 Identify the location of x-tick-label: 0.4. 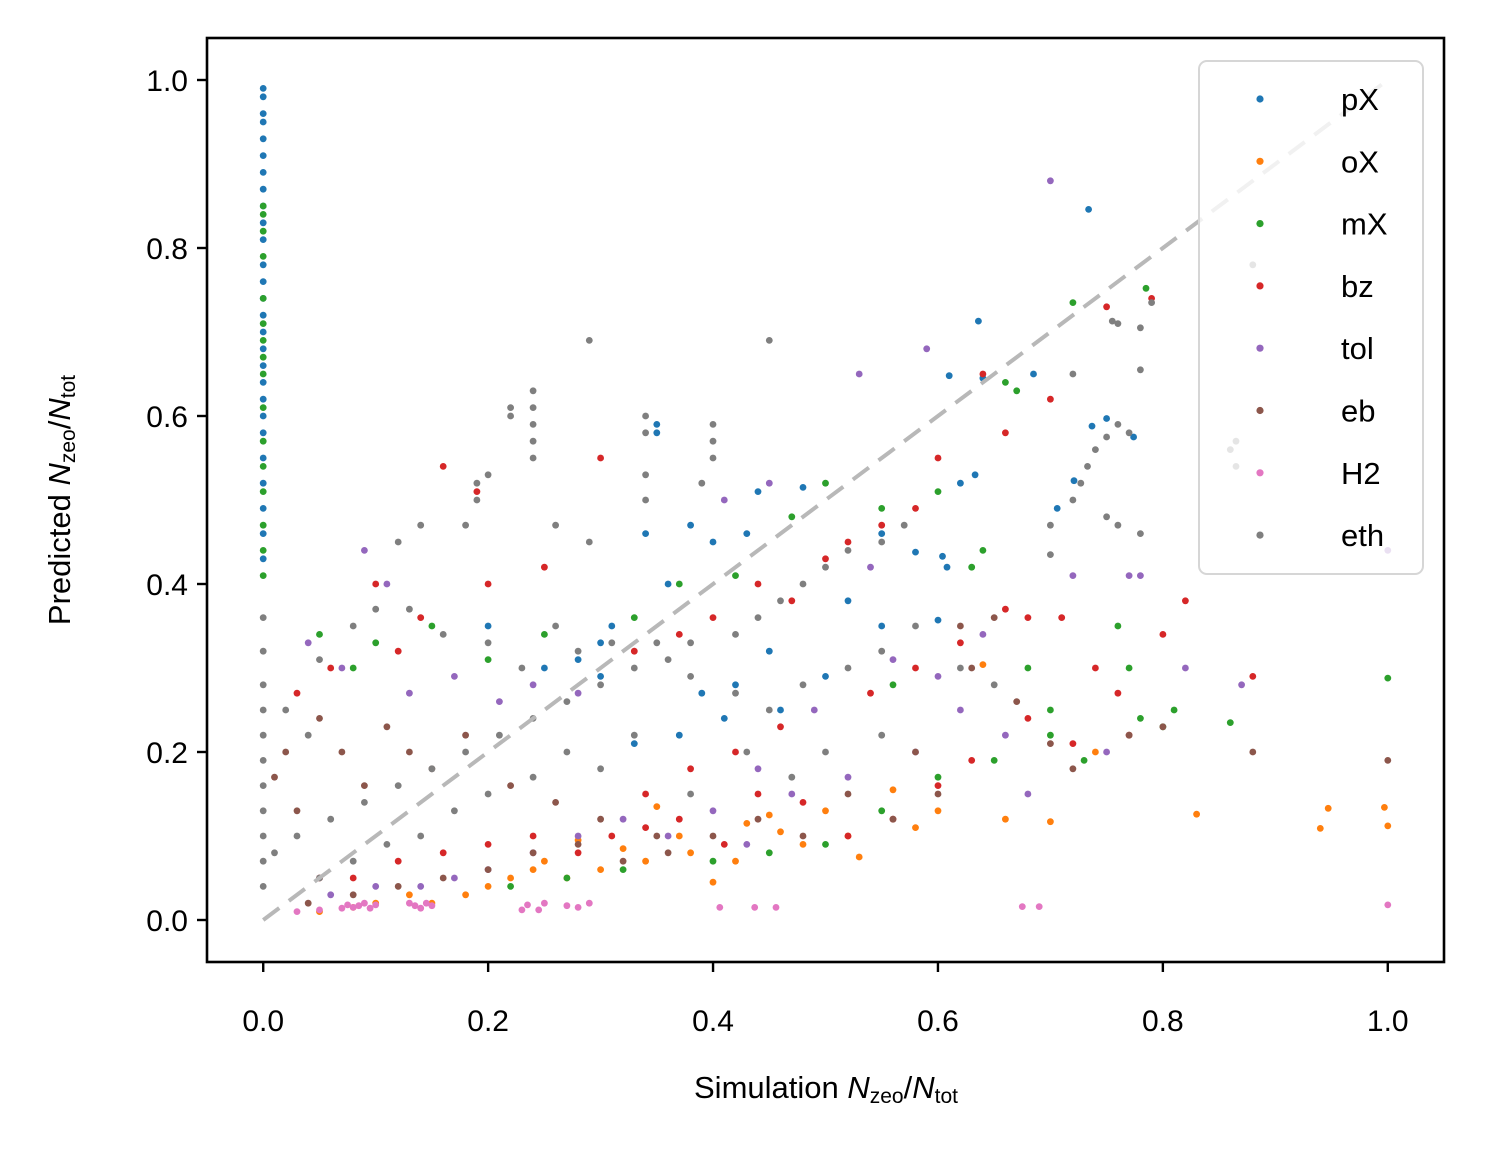
(713, 1021).